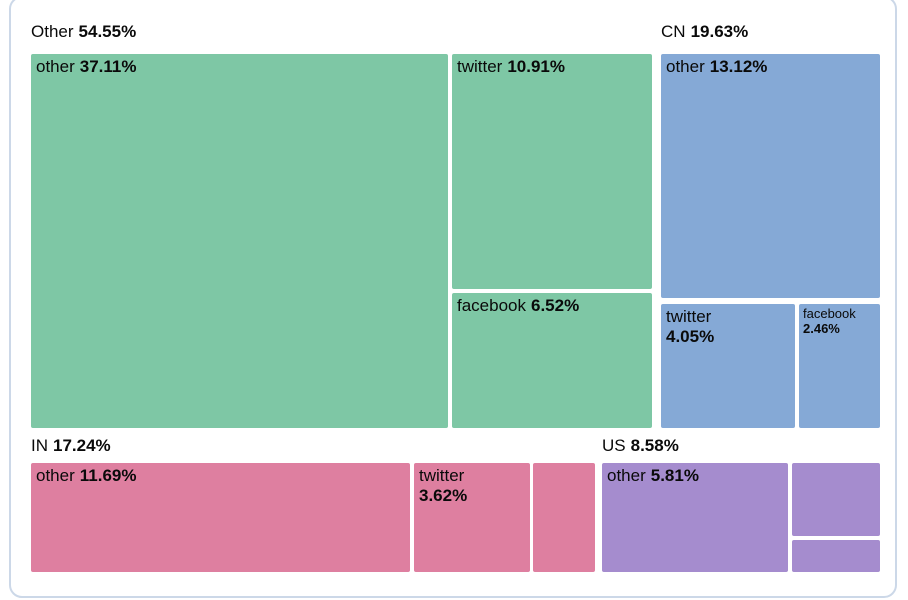 This screenshot has height=600, width=908. What do you see at coordinates (728, 366) in the screenshot?
I see `treemap-cell-cn-twitter: twitter 4.05%` at bounding box center [728, 366].